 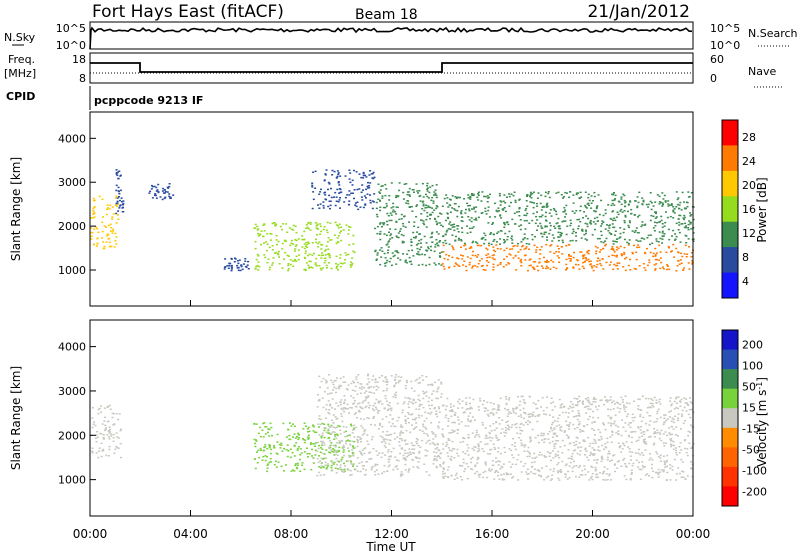 I want to click on velocity-colorbar-label: Velocity [m s-1], so click(x=762, y=422).